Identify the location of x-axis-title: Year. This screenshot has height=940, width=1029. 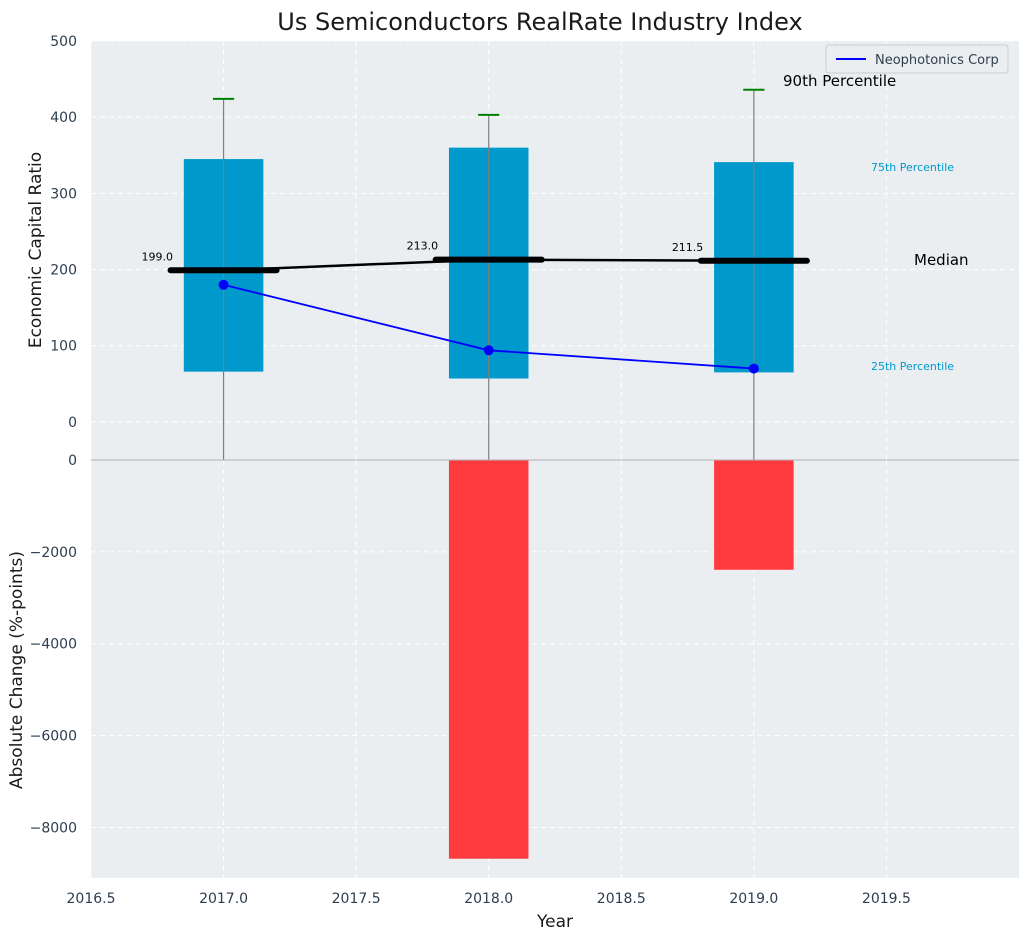
(554, 922).